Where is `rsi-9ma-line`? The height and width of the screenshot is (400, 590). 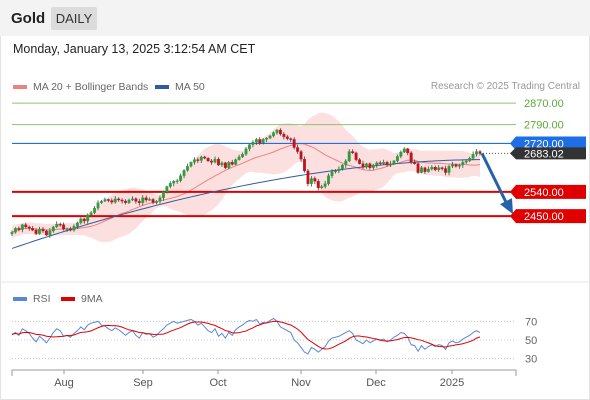
rsi-9ma-line is located at coordinates (246, 335).